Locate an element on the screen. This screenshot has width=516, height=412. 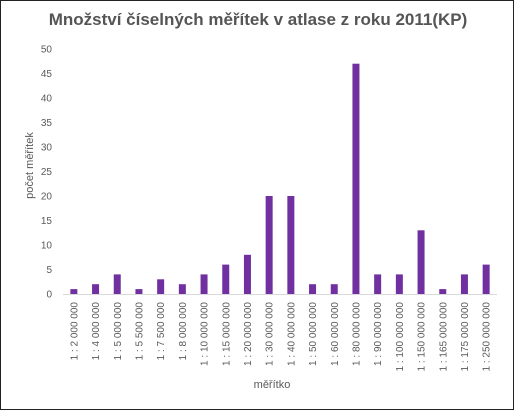
x-tick-label: 1 : 5 500 000 is located at coordinates (139, 331).